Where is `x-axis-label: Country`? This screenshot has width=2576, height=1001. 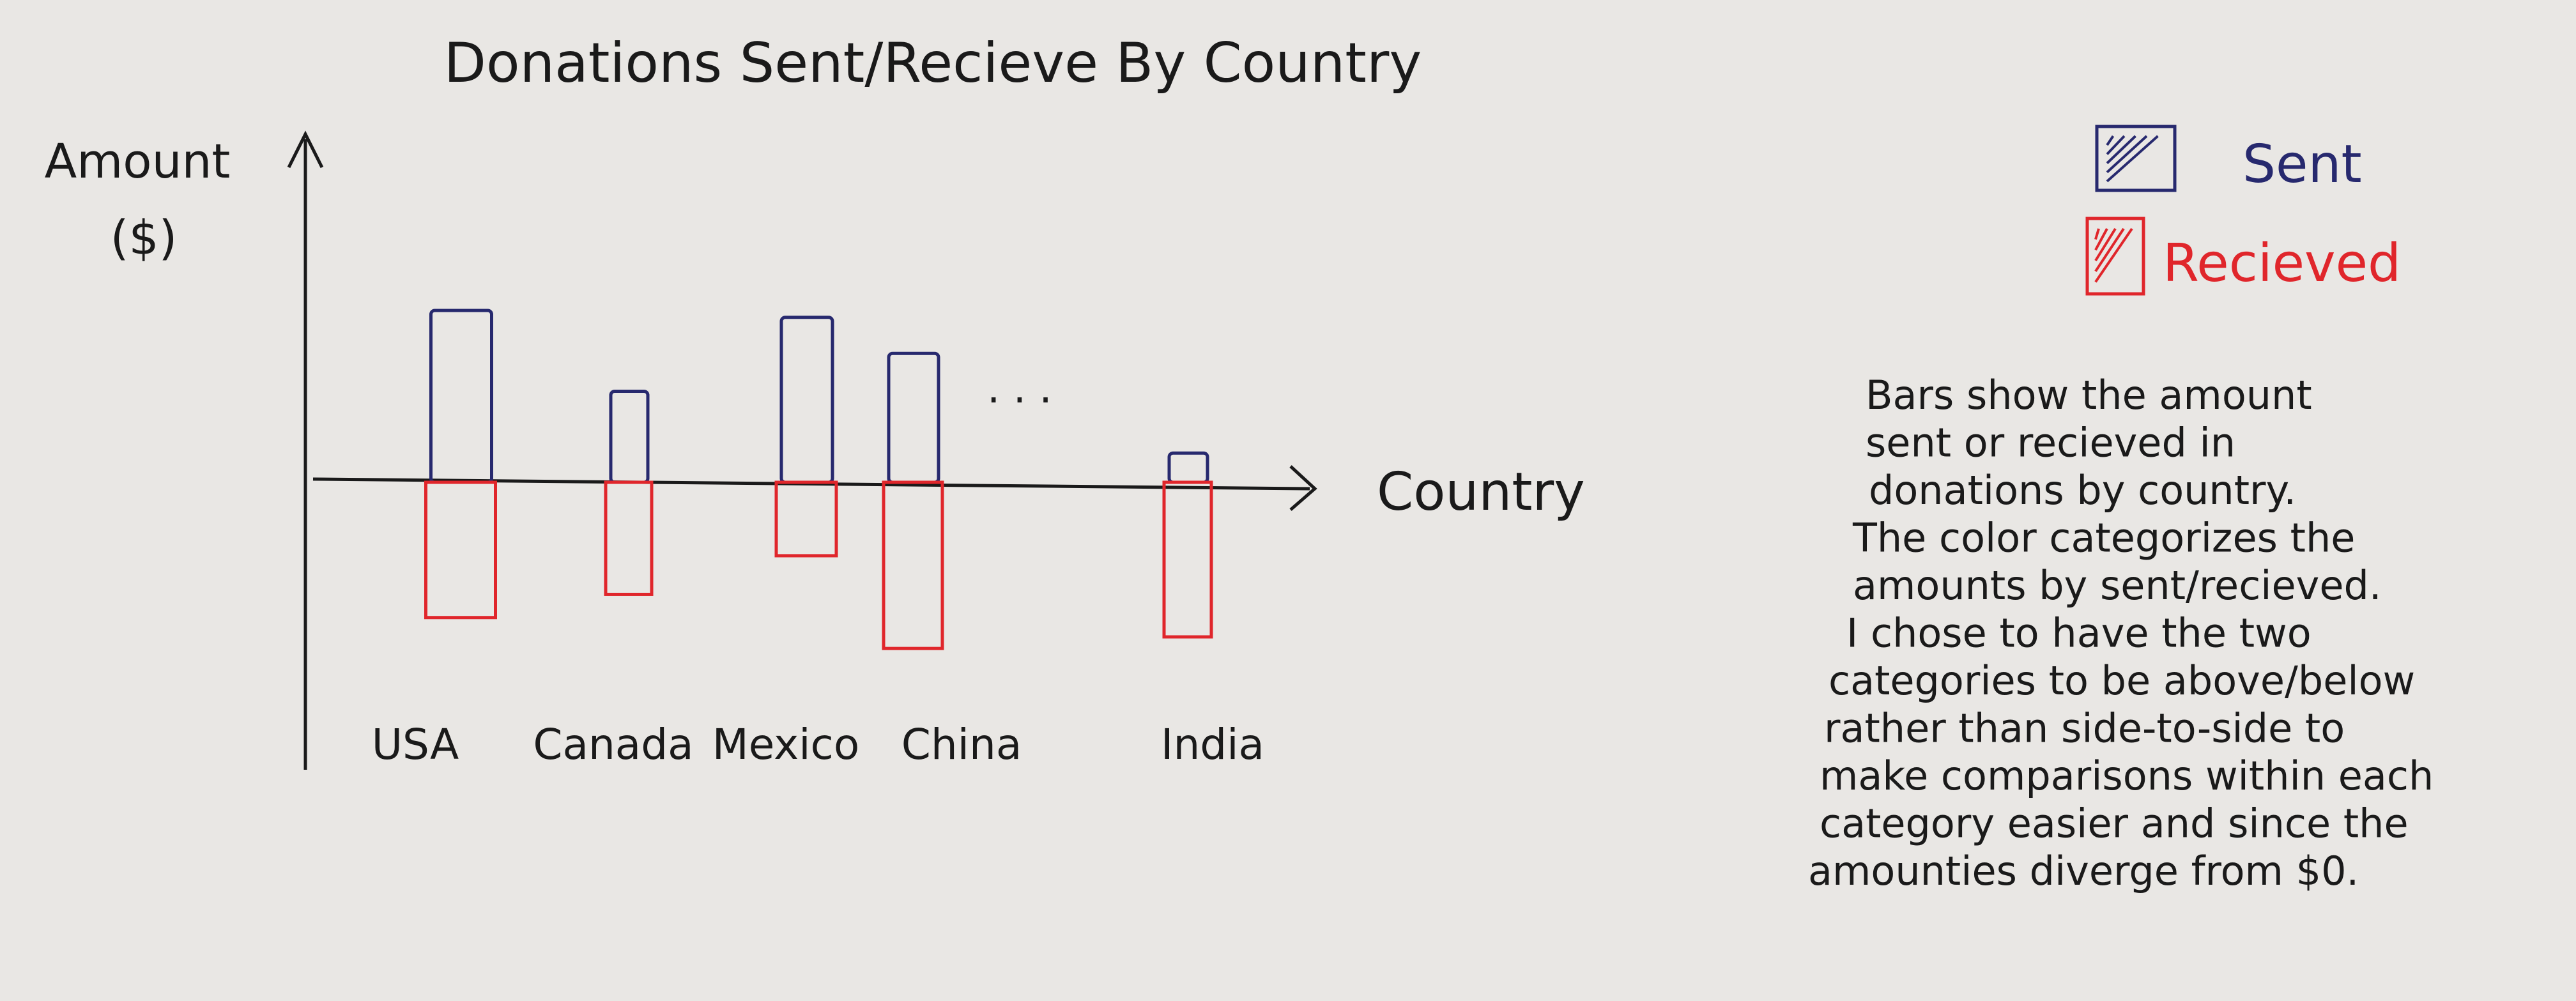 x-axis-label: Country is located at coordinates (1481, 492).